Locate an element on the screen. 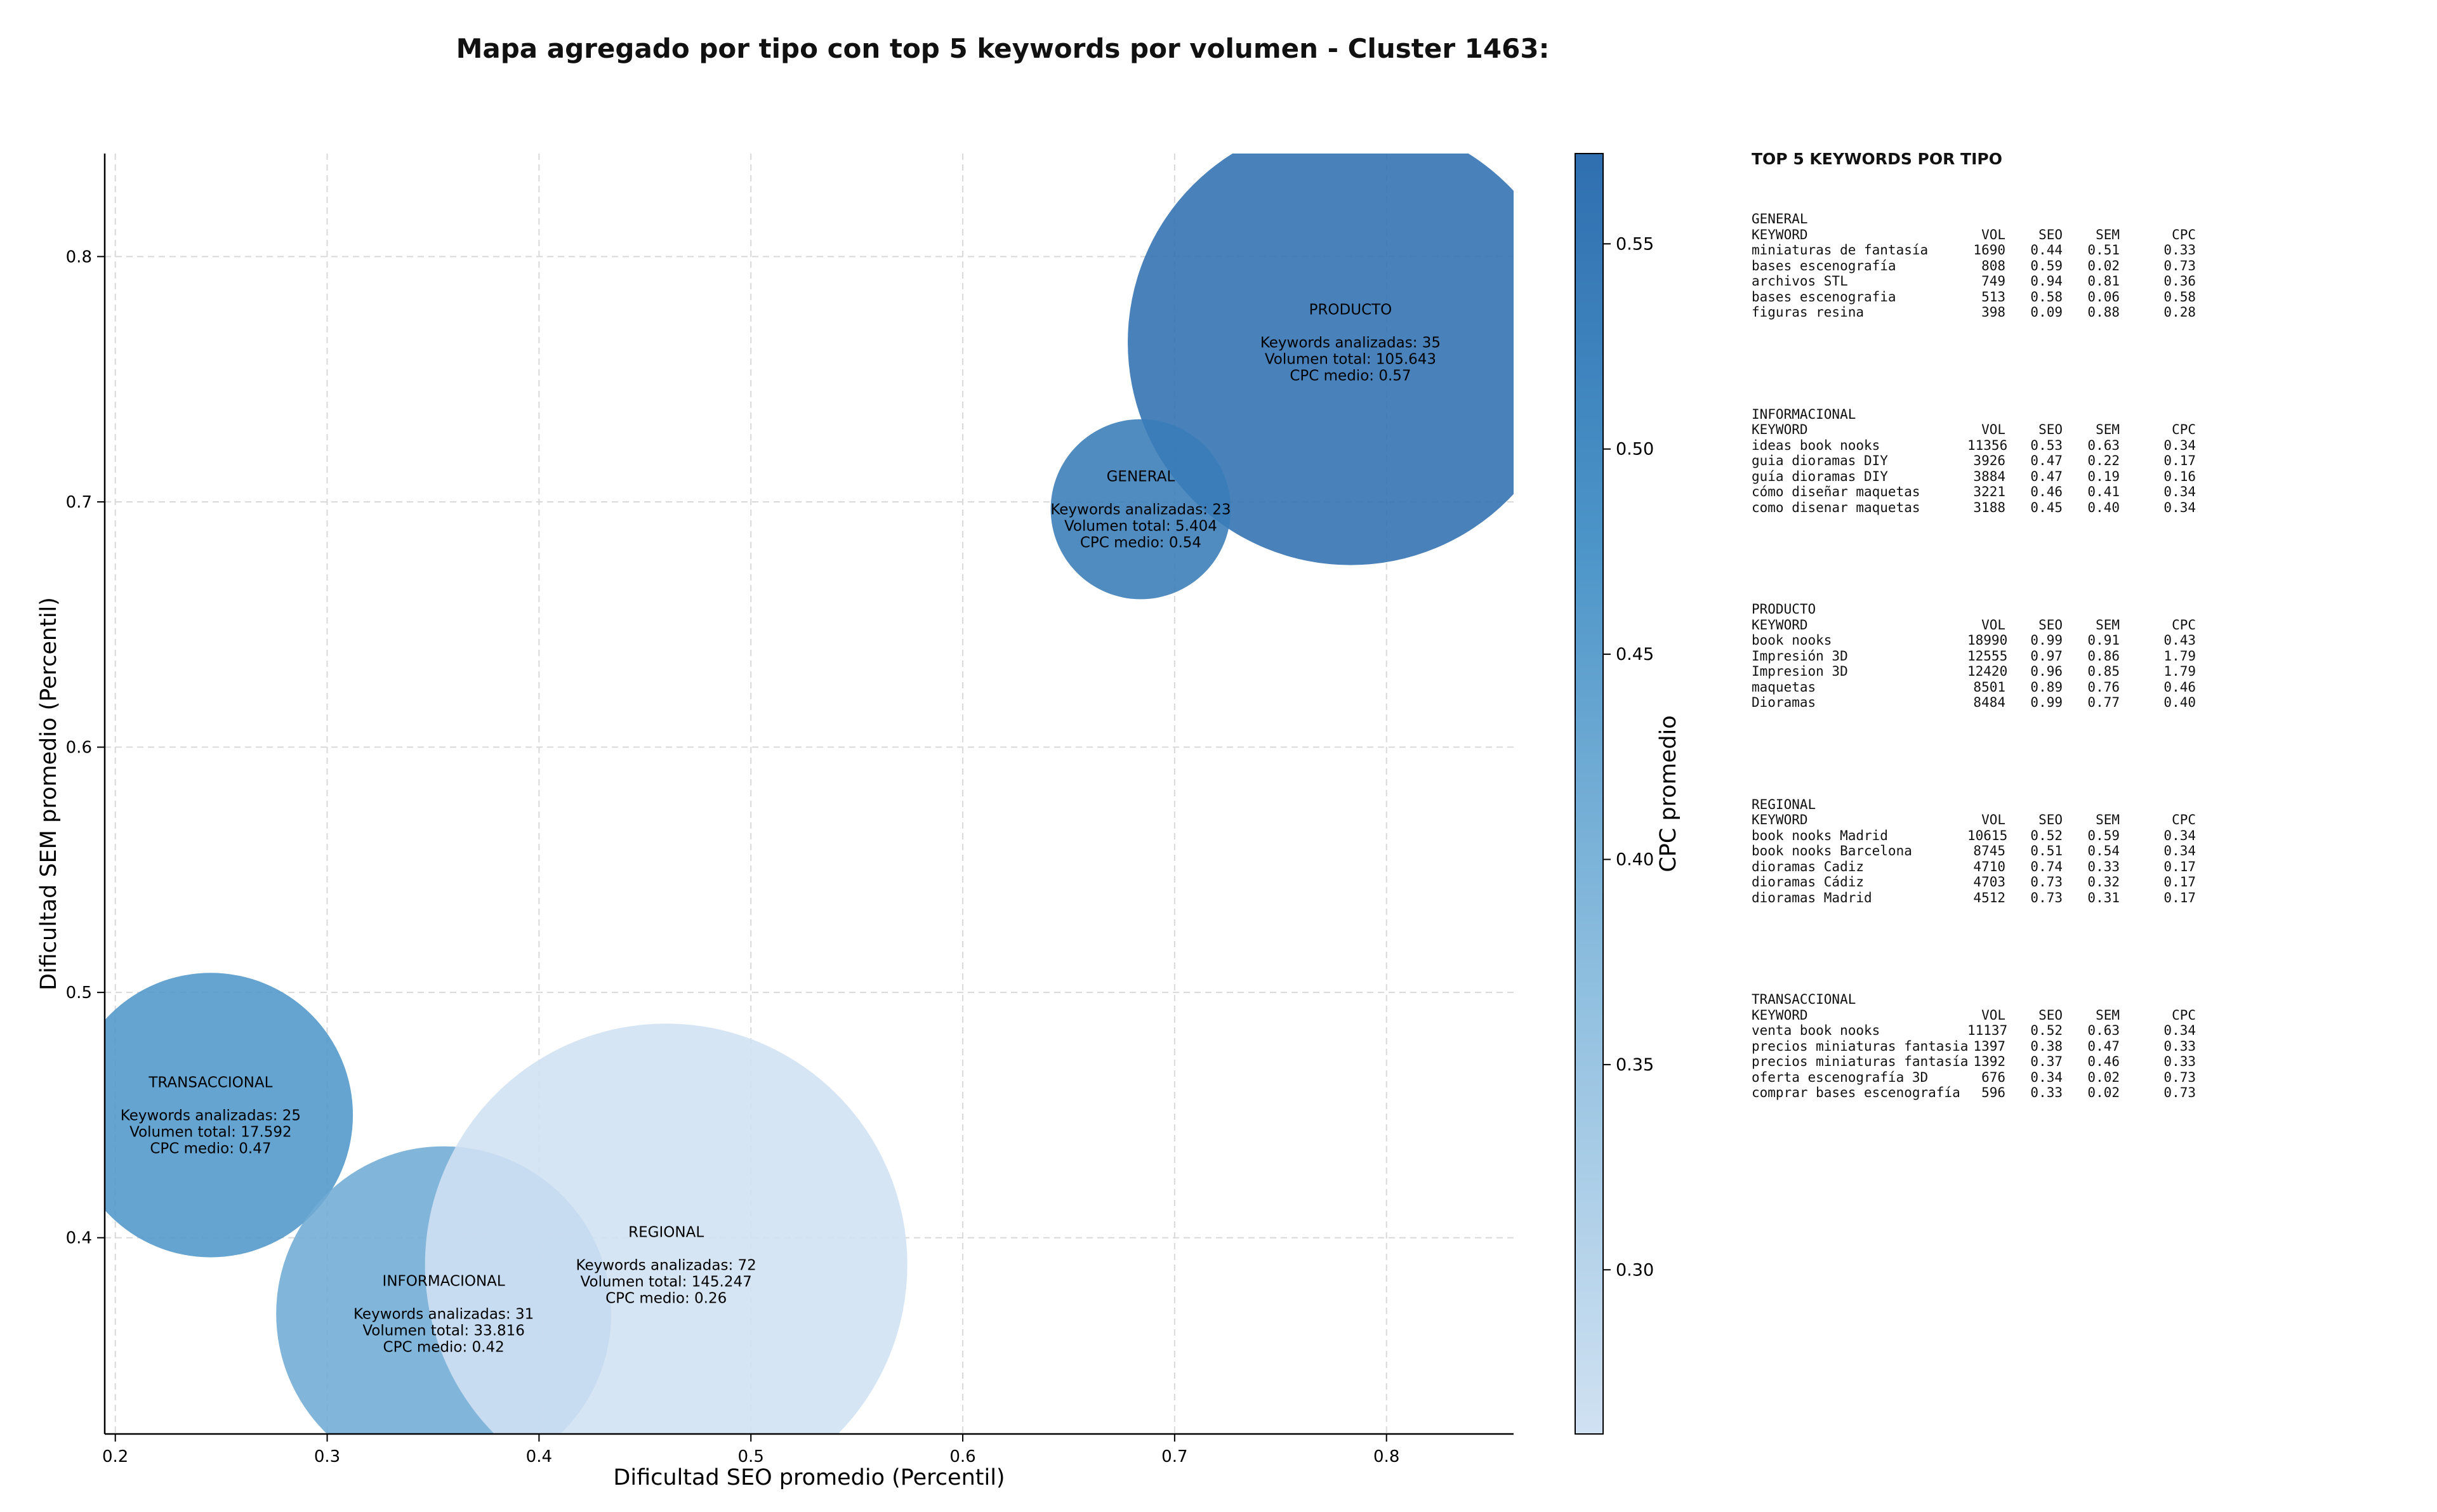  x-tick-label: 0.8 is located at coordinates (1386, 1457).